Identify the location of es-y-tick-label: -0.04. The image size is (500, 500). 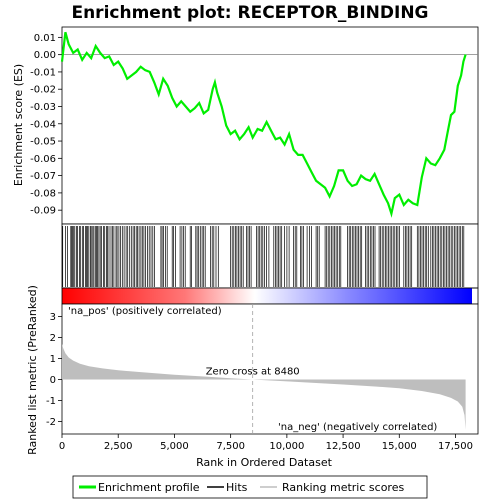
(43, 124).